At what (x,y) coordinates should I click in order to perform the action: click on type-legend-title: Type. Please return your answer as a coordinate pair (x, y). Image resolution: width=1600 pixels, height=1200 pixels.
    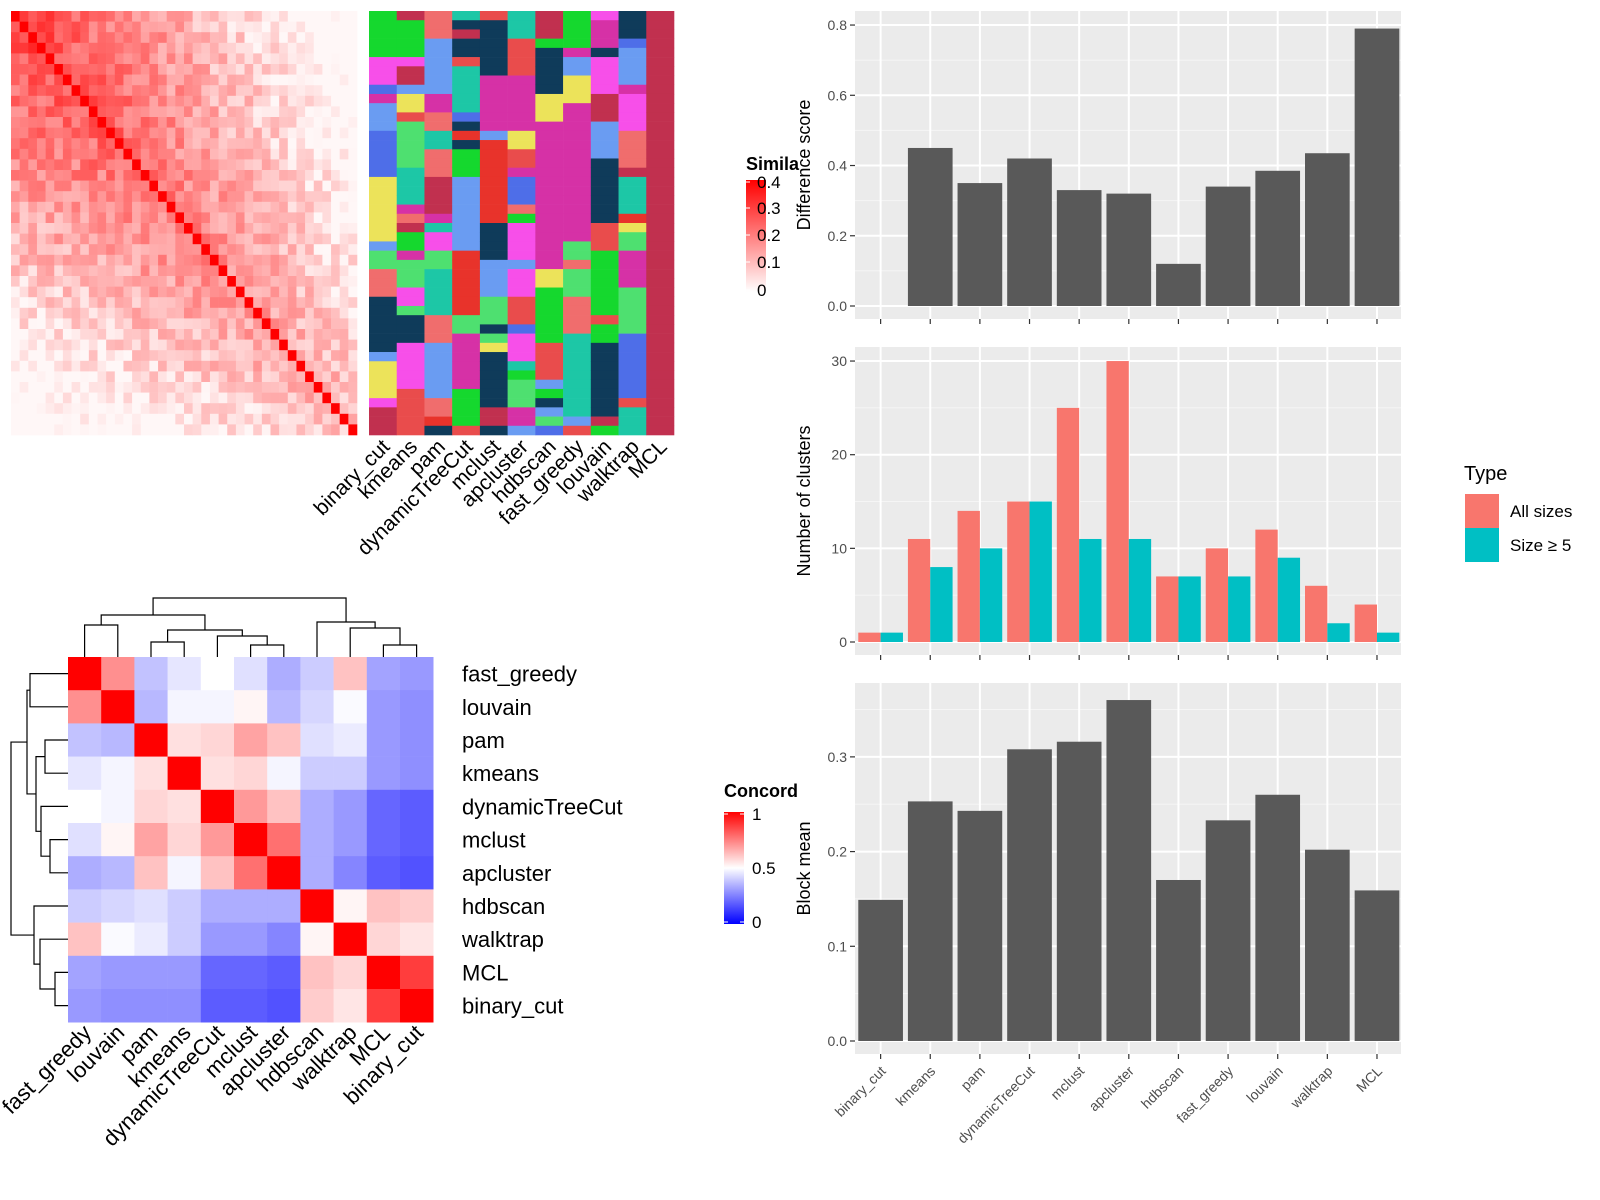
    Looking at the image, I should click on (1485, 474).